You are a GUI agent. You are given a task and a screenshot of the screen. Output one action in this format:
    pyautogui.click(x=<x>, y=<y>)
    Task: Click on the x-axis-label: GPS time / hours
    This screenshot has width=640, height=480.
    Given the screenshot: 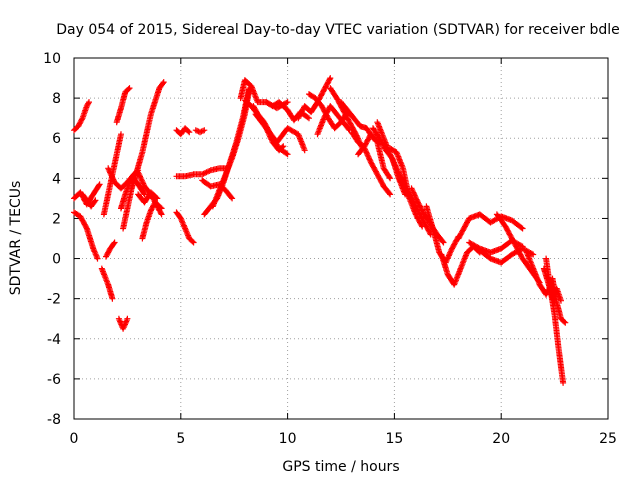 What is the action you would take?
    pyautogui.click(x=340, y=467)
    